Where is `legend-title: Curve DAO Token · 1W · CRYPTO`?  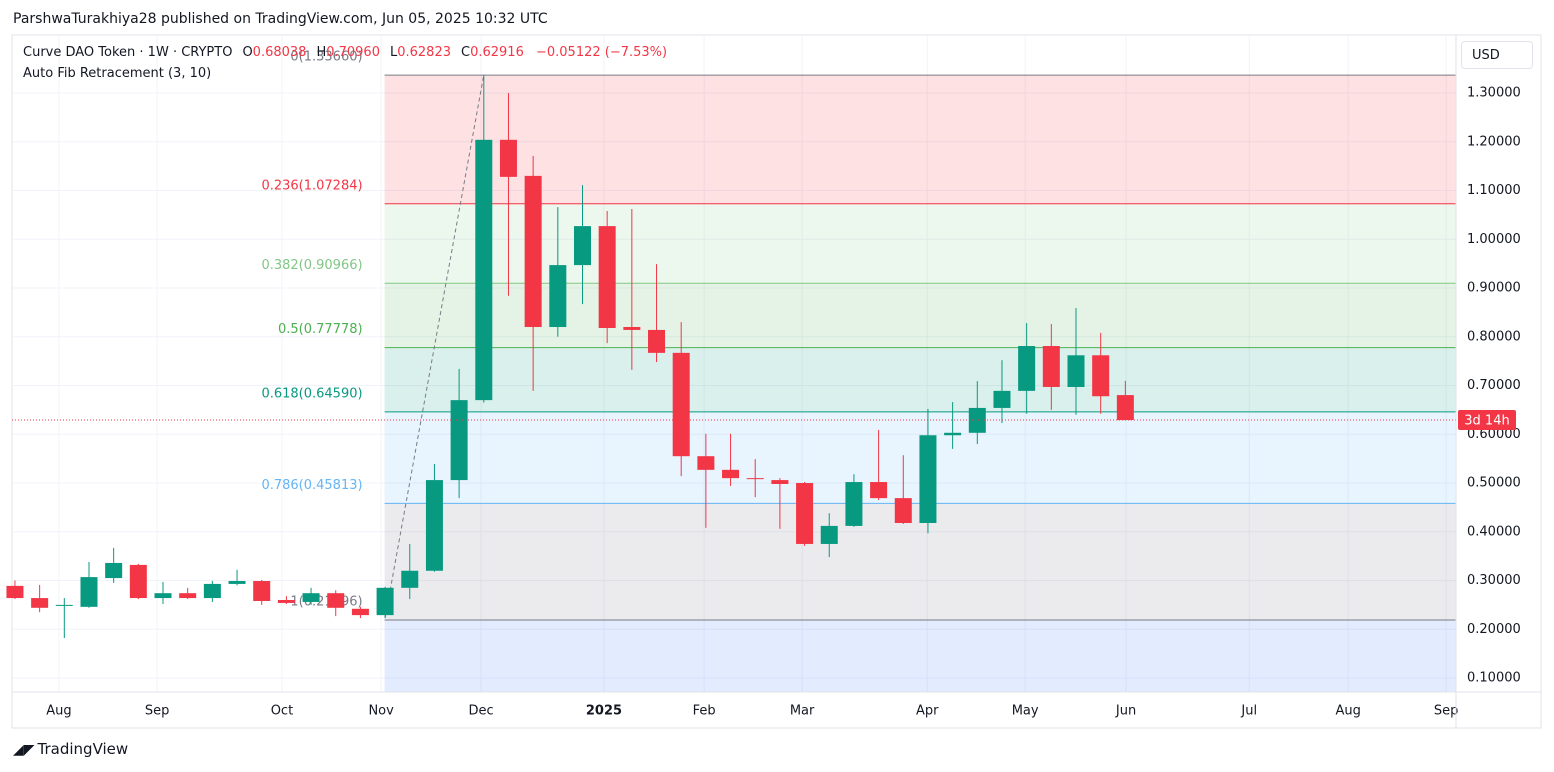
legend-title: Curve DAO Token · 1W · CRYPTO is located at coordinates (128, 52).